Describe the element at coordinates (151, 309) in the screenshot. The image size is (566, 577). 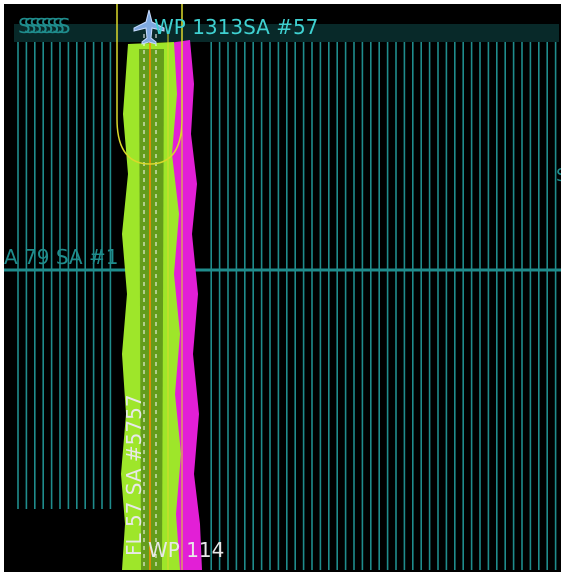
I see `coverage-swath-dark` at that location.